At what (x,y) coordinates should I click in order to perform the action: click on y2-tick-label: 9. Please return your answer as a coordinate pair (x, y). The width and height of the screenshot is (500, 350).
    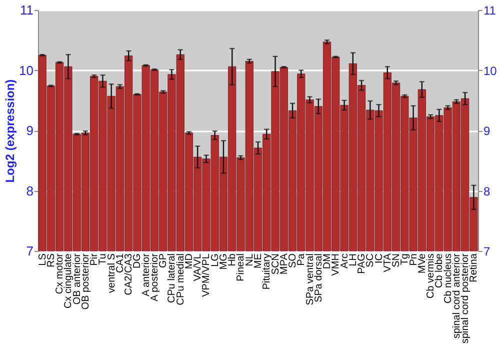
    Looking at the image, I should click on (487, 131).